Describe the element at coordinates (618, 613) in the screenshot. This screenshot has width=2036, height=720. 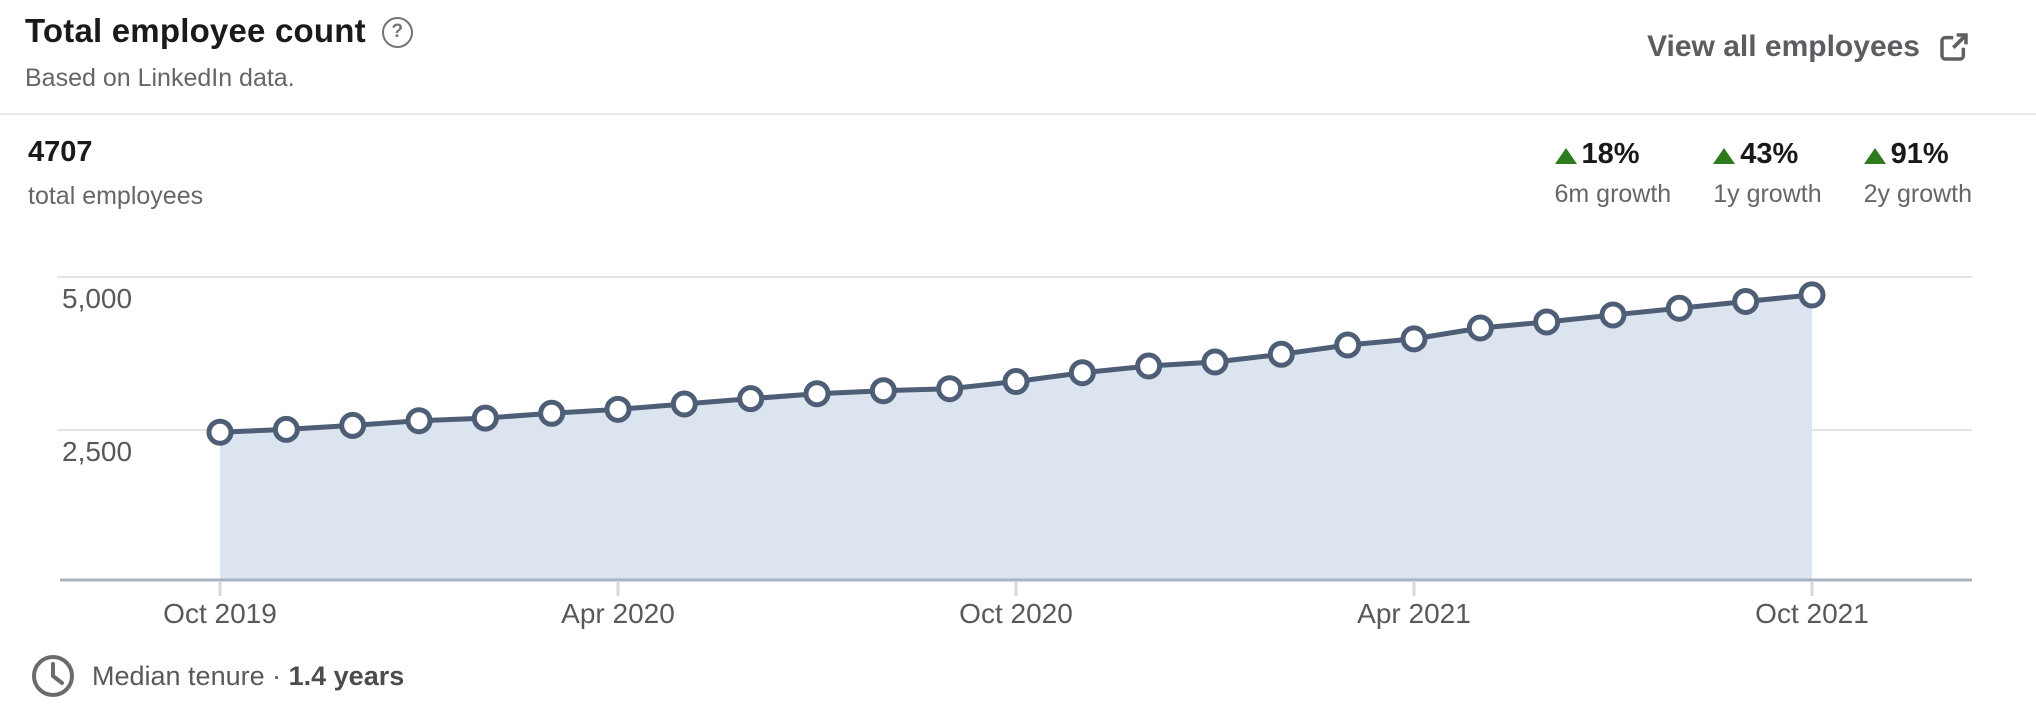
I see `x-axis-label: Apr 2020` at that location.